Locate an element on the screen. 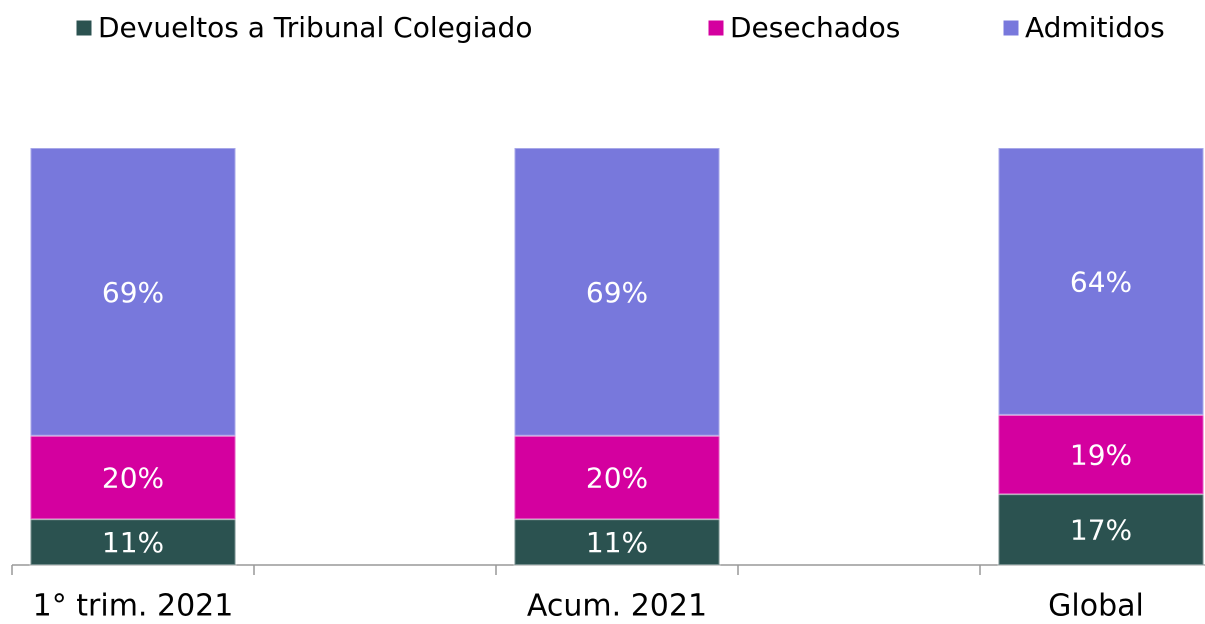 The width and height of the screenshot is (1205, 624). x-tick-label: 1° trim. 2021 is located at coordinates (133, 605).